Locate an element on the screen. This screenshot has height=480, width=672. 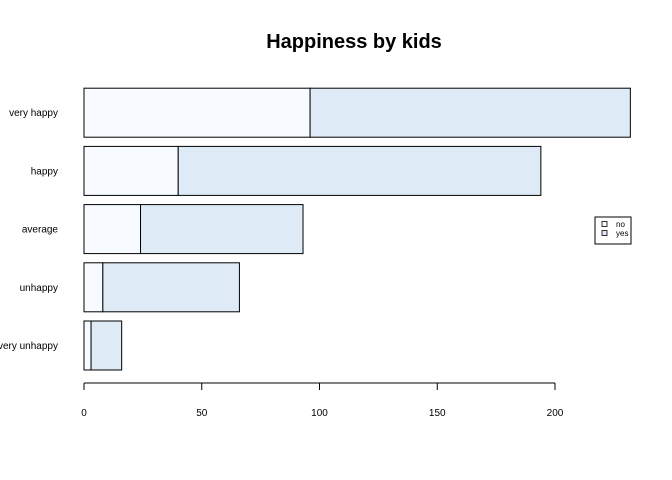
x-tick-label: 150 is located at coordinates (437, 413).